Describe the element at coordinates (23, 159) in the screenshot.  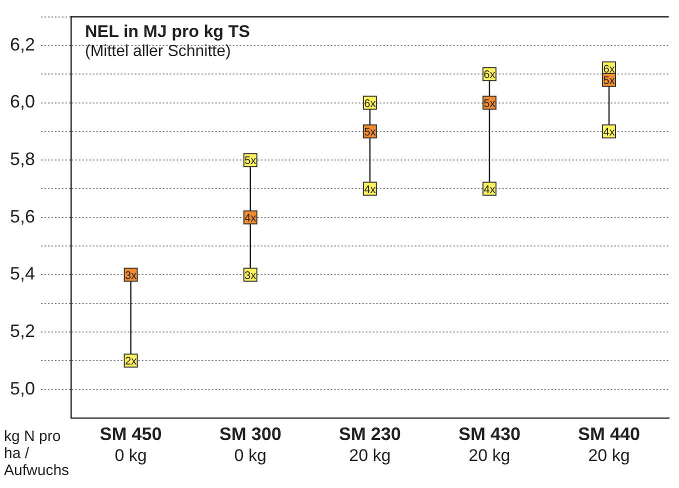
I see `y-tick-label: 5,8` at that location.